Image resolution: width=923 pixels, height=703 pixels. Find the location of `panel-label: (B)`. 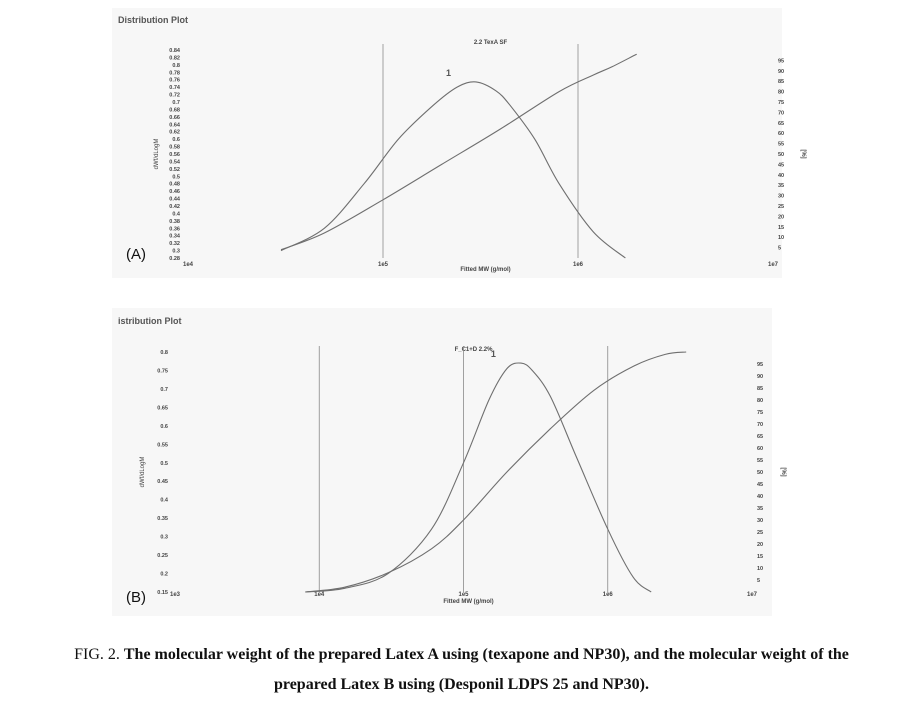

panel-label: (B) is located at coordinates (136, 597).